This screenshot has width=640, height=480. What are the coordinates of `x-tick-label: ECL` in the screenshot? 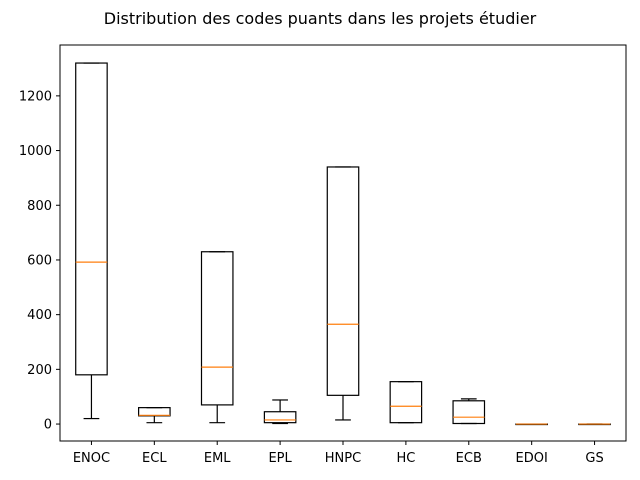 It's located at (154, 458).